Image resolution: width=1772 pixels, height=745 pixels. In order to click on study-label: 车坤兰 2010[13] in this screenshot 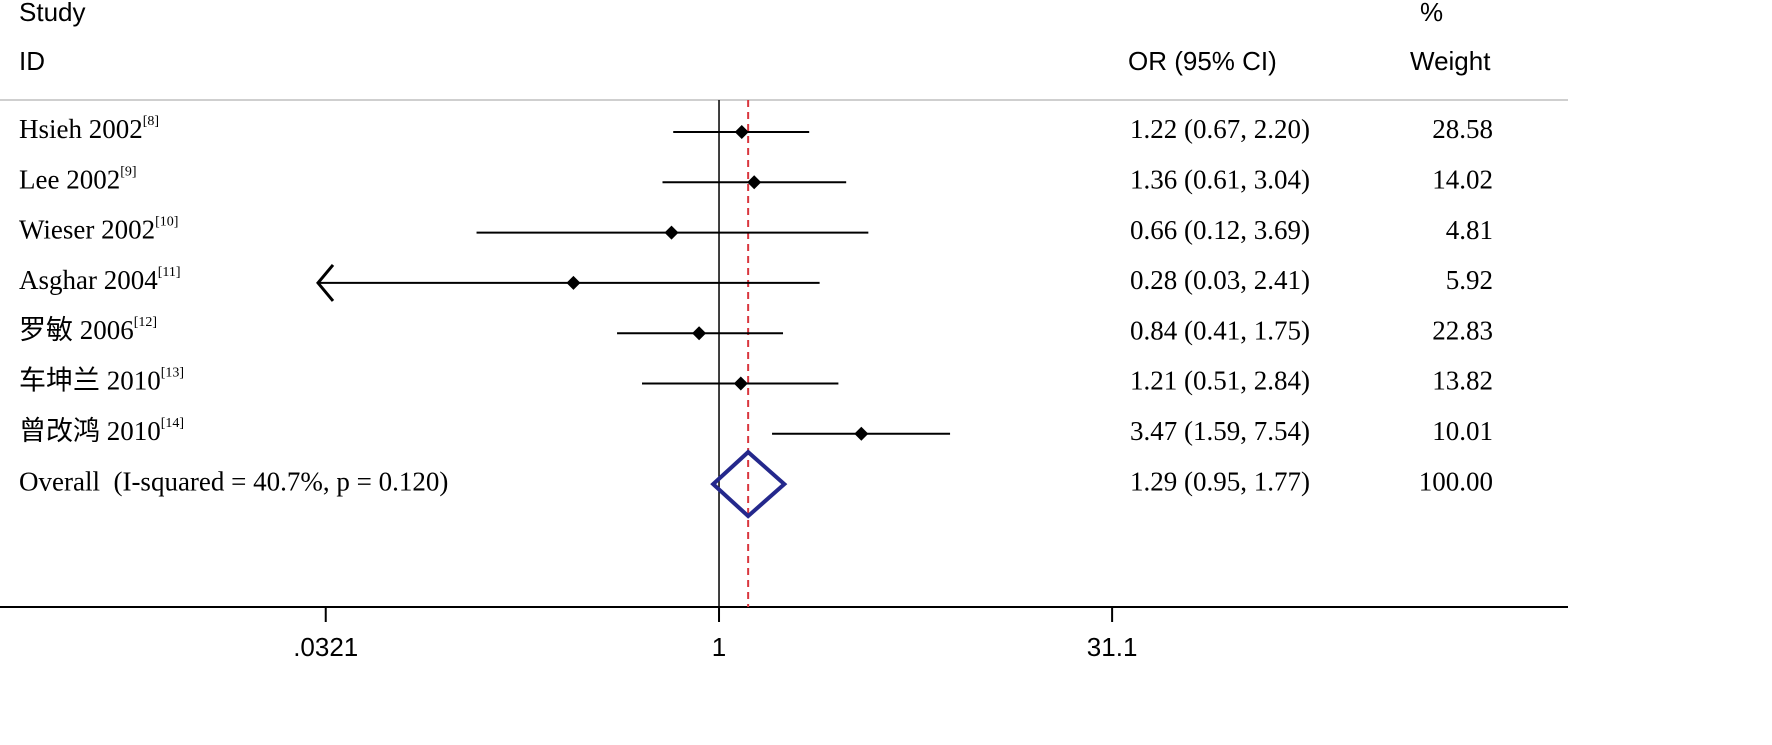, I will do `click(101, 381)`.